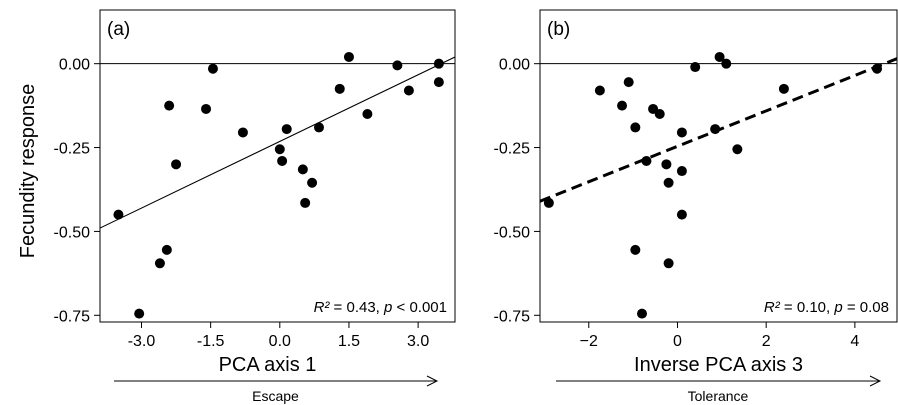 This screenshot has width=898, height=405. What do you see at coordinates (118, 29) in the screenshot?
I see `panel-a-label: (a)` at bounding box center [118, 29].